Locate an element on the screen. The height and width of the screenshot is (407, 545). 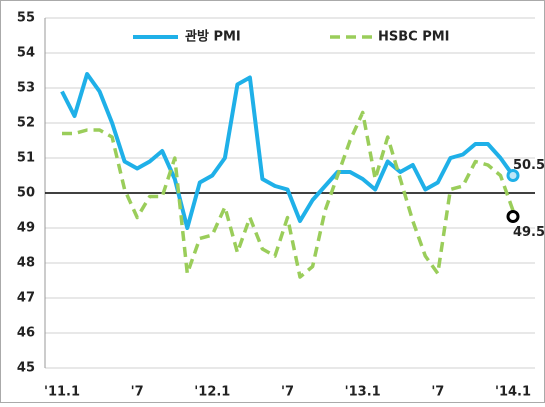
y-tick-label: 50 is located at coordinates (26, 193).